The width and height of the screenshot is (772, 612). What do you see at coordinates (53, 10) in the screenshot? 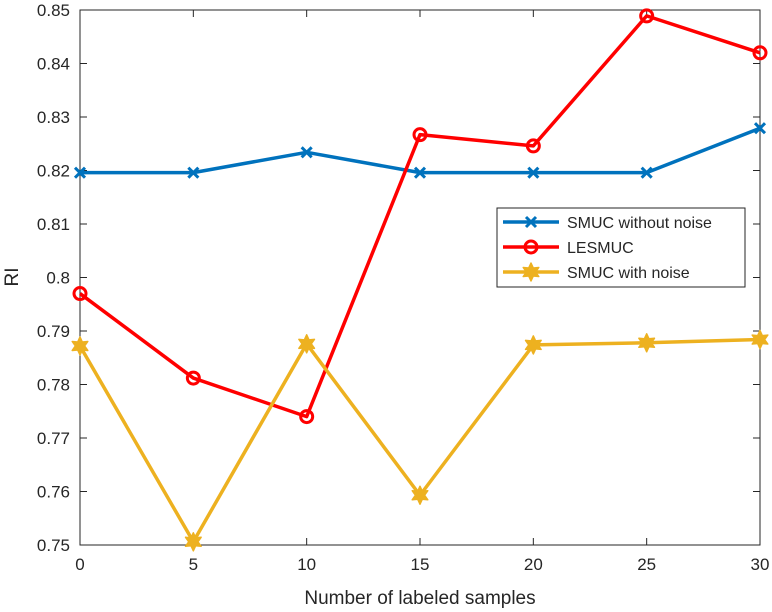
I see `y-tick-label: 0.85` at bounding box center [53, 10].